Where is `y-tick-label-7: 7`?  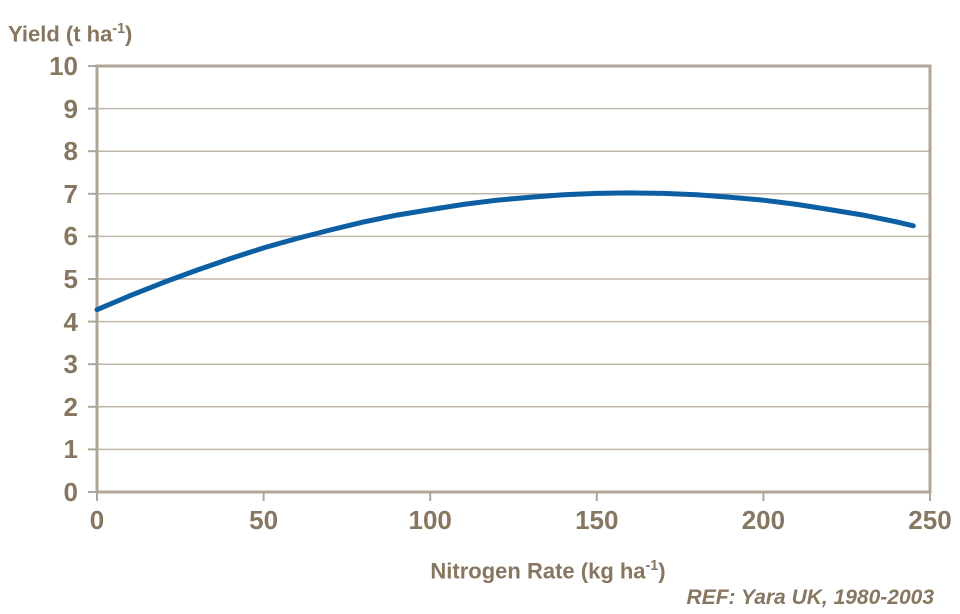 y-tick-label-7: 7 is located at coordinates (70, 193).